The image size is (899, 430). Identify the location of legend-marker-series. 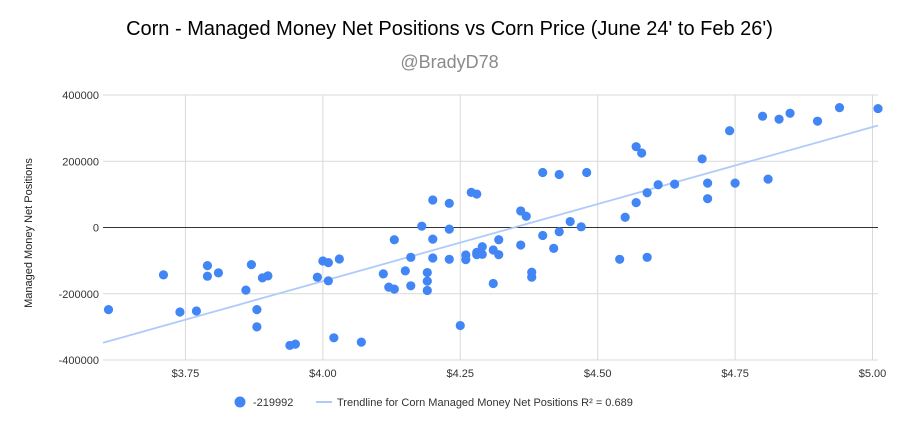
(240, 402).